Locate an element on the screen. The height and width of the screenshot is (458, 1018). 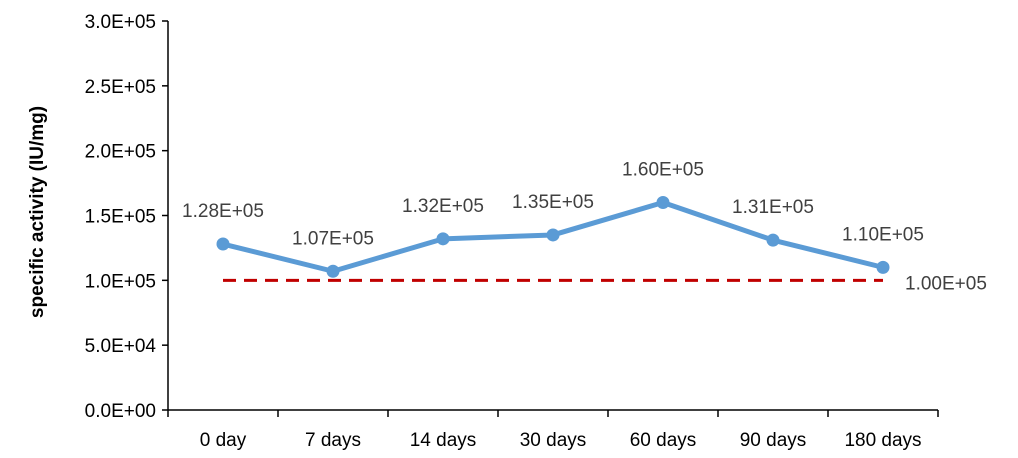
y-tick-label: 1.0E+05 is located at coordinates (120, 281).